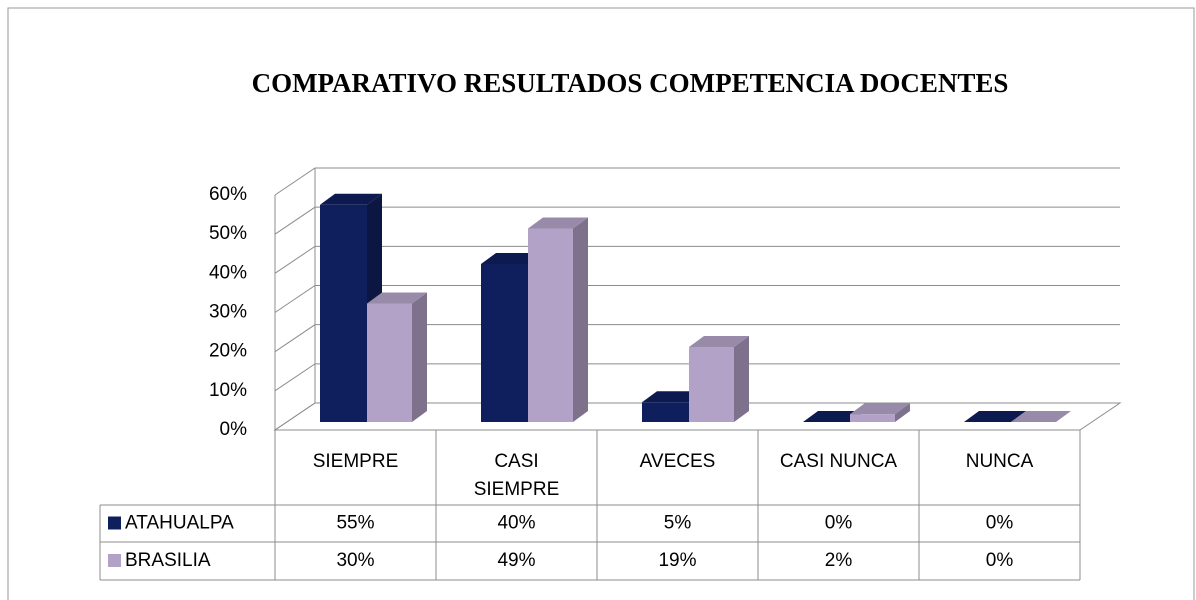 Image resolution: width=1196 pixels, height=600 pixels. What do you see at coordinates (228, 390) in the screenshot?
I see `y-tick-label: 10%` at bounding box center [228, 390].